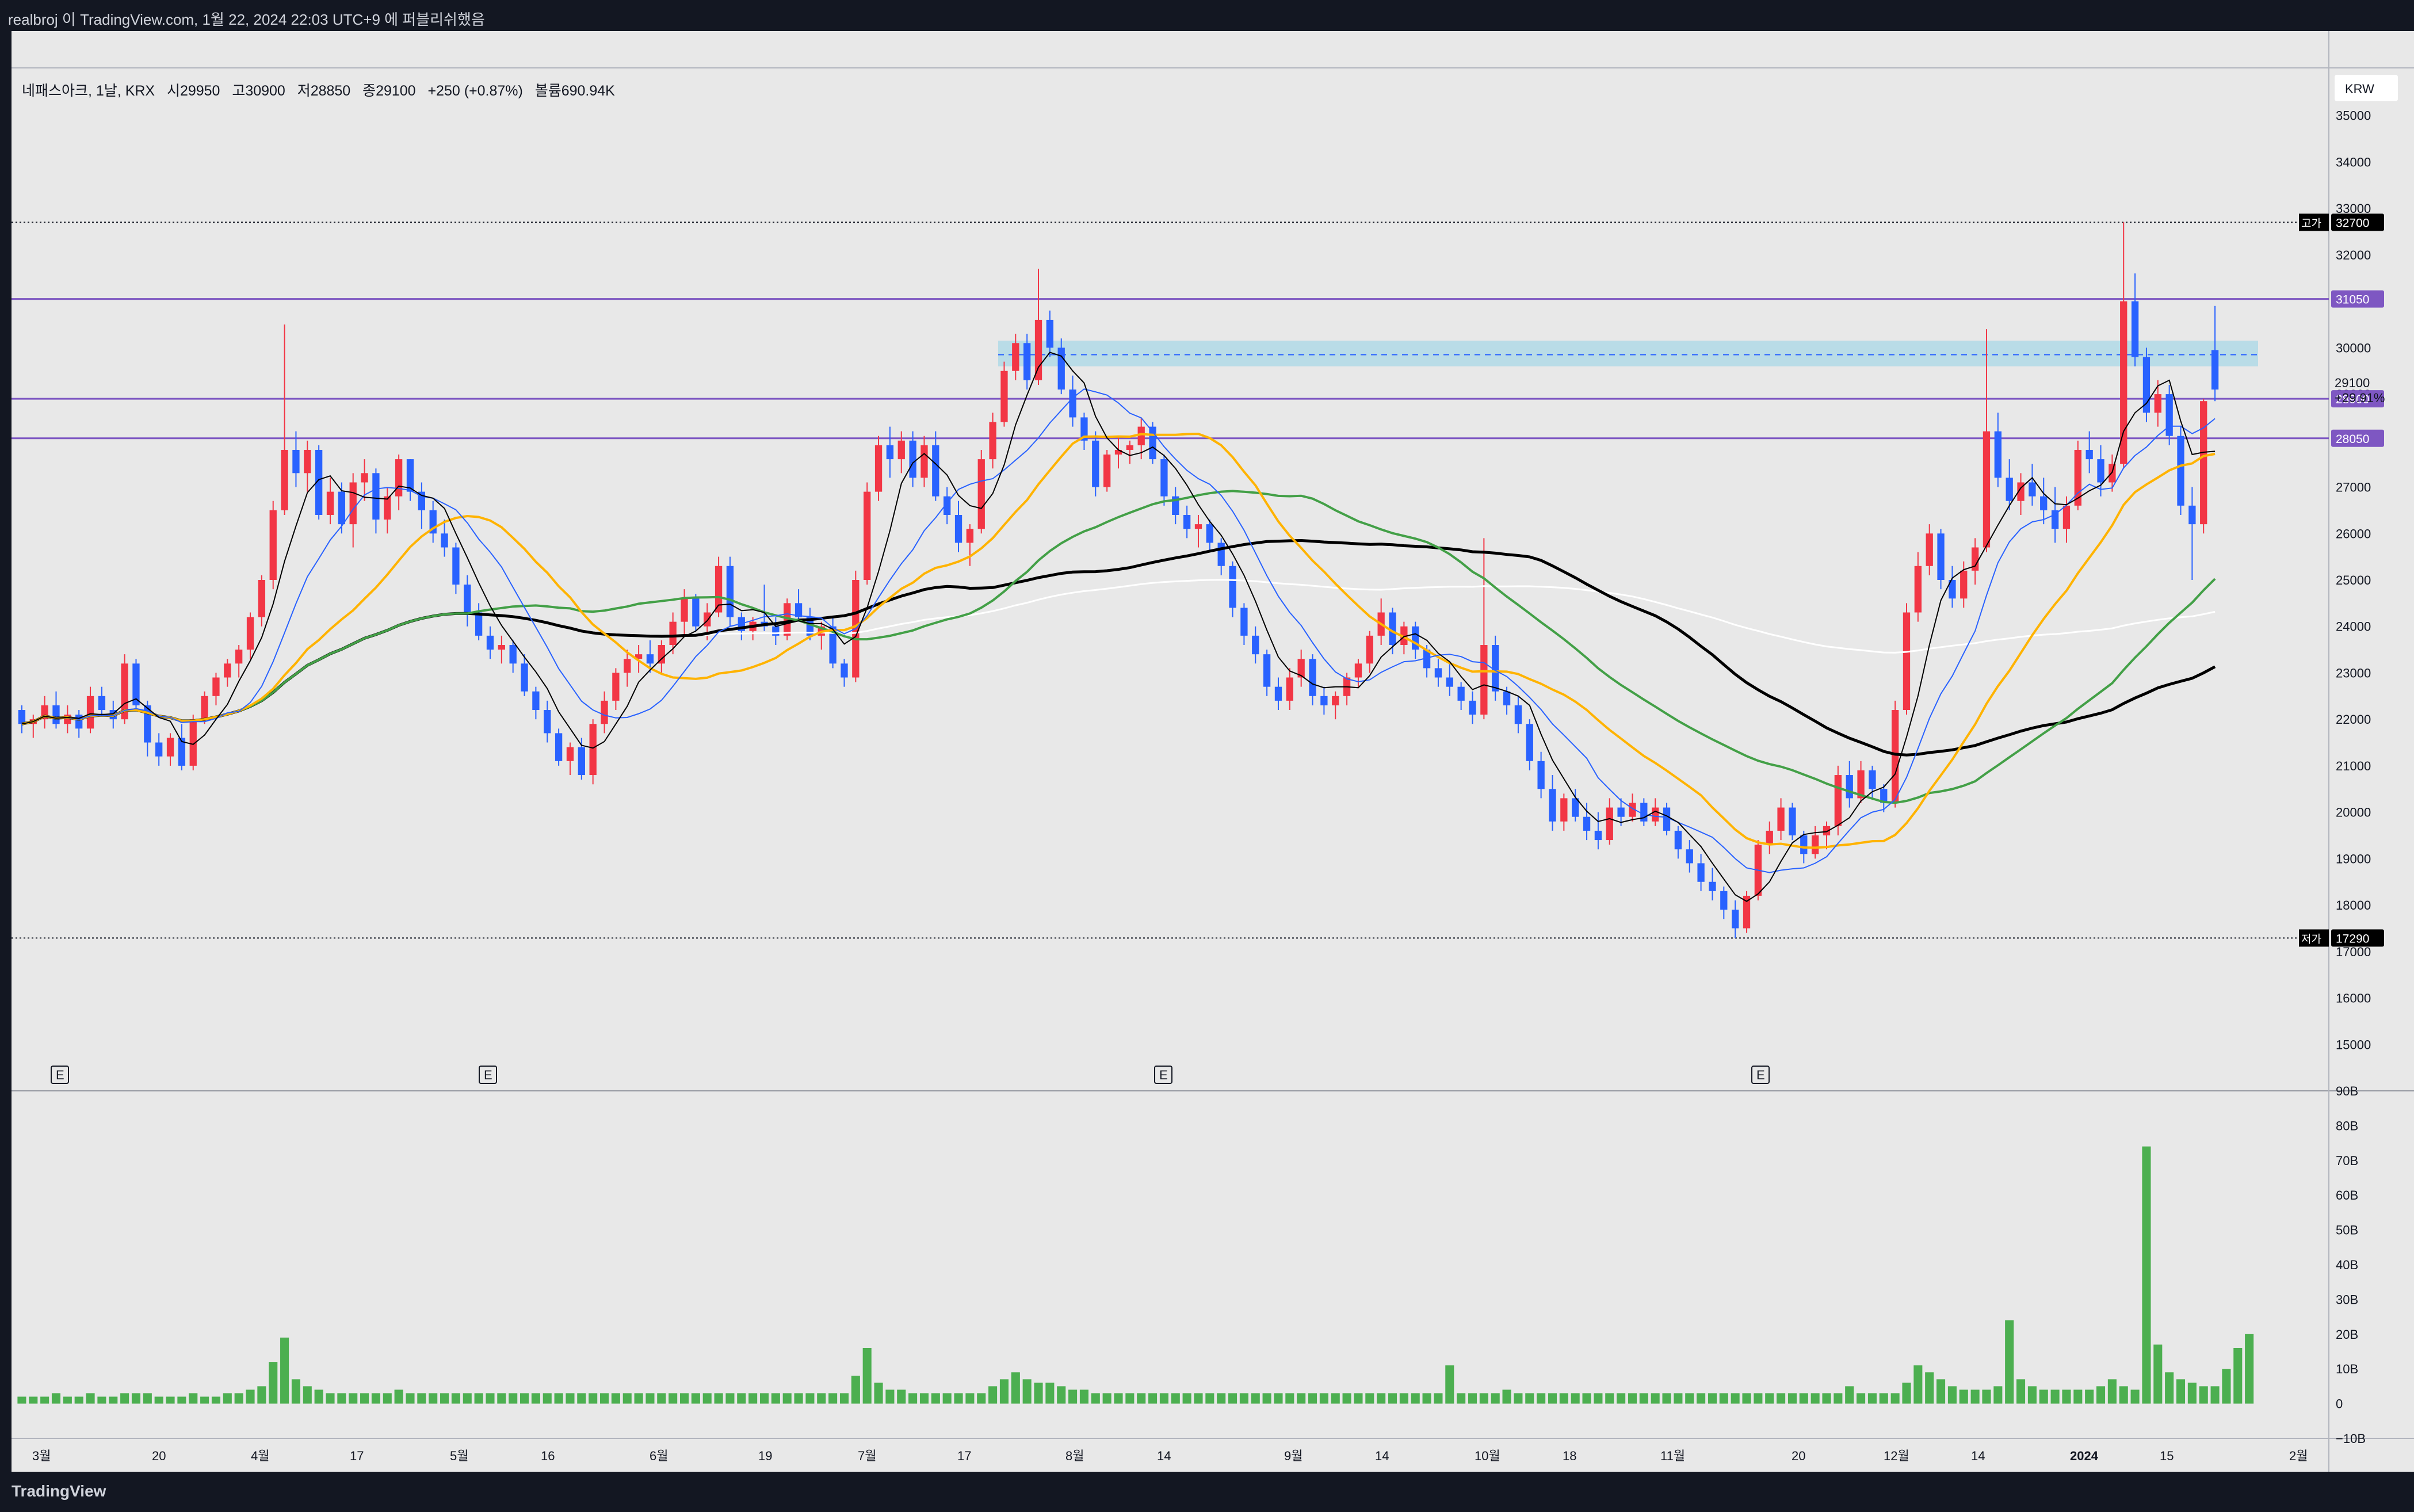  Describe the element at coordinates (2357, 299) in the screenshot. I see `level1-price-label-box` at that location.